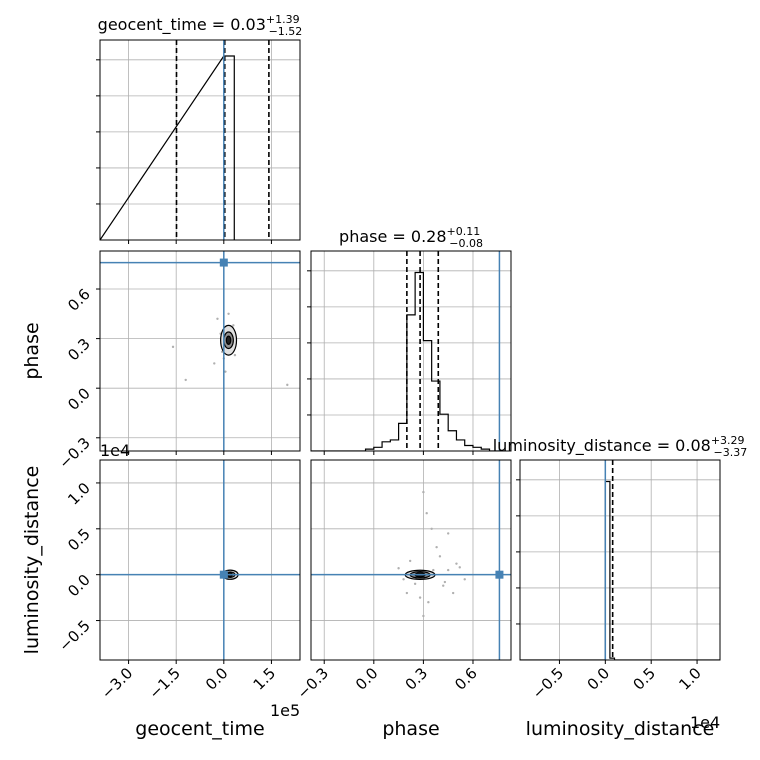  I want to click on density-contour, so click(228, 340).